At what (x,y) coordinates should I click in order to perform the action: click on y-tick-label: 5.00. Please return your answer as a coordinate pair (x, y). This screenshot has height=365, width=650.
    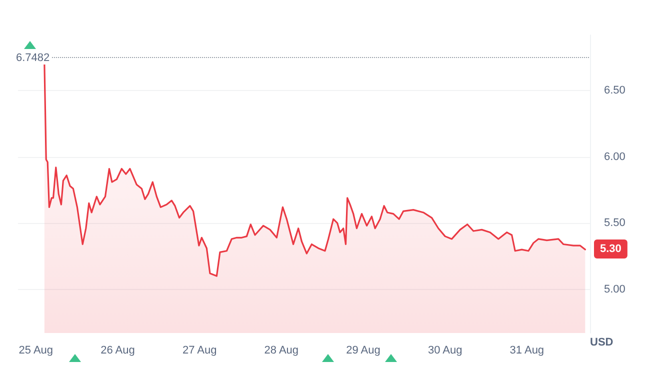
    Looking at the image, I should click on (615, 289).